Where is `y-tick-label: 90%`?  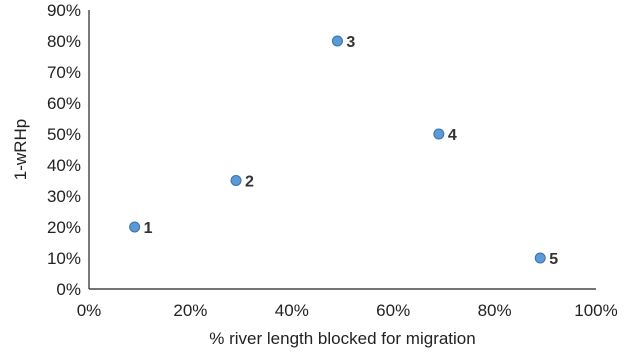 y-tick-label: 90% is located at coordinates (64, 10).